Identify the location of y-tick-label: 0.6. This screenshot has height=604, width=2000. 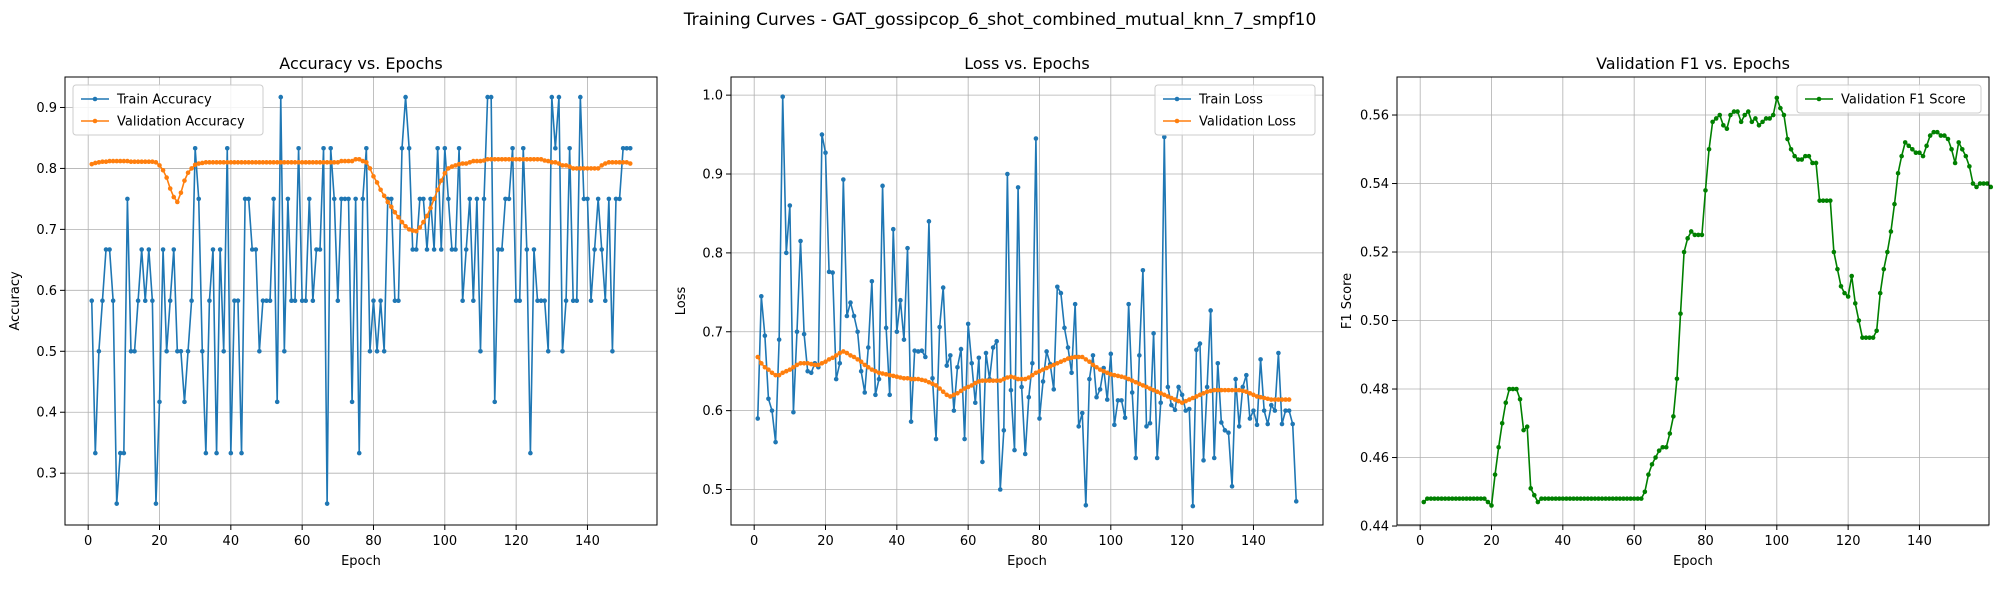
(46, 291).